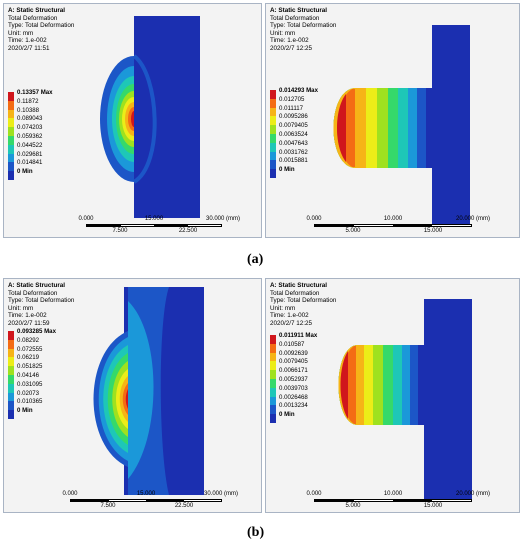 This screenshot has height=550, width=522. Describe the element at coordinates (298, 335) in the screenshot. I see `legend-max-label: 0.011911 Max` at that location.